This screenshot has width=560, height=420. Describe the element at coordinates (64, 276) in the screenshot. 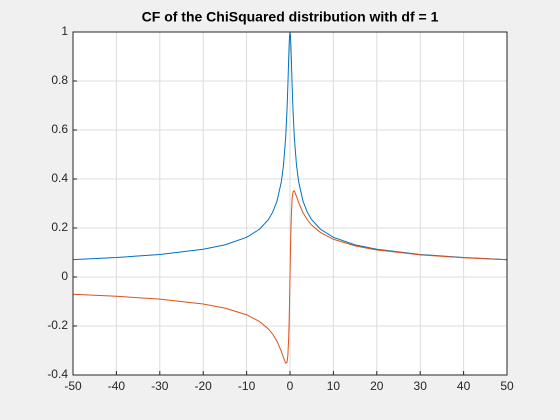

I see `y-tick-label: 0` at that location.